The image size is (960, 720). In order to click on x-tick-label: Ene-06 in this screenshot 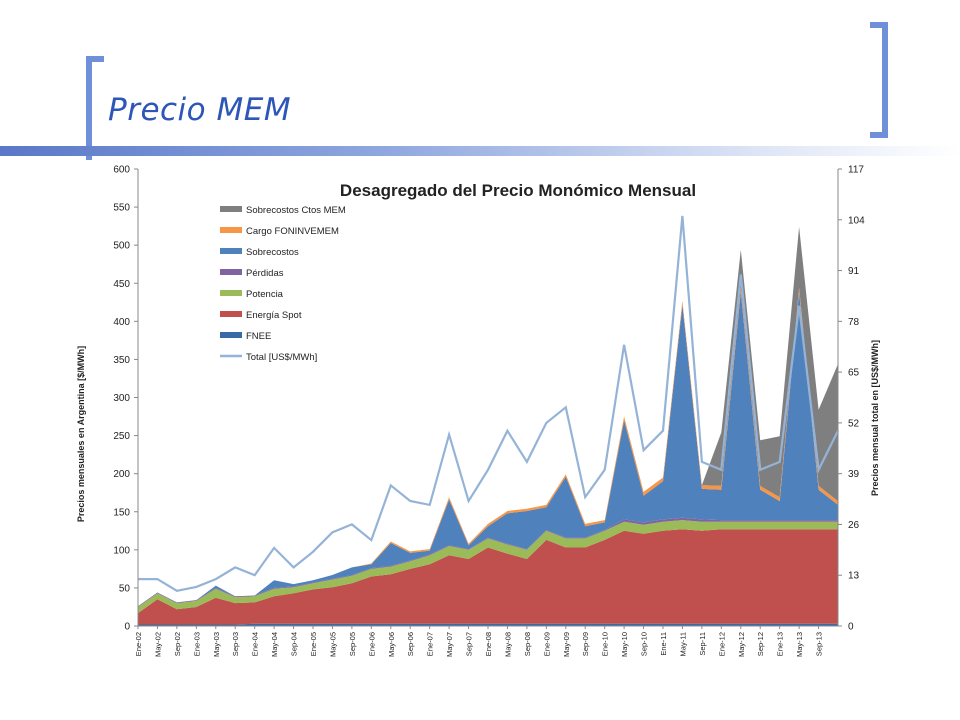, I will do `click(371, 644)`.